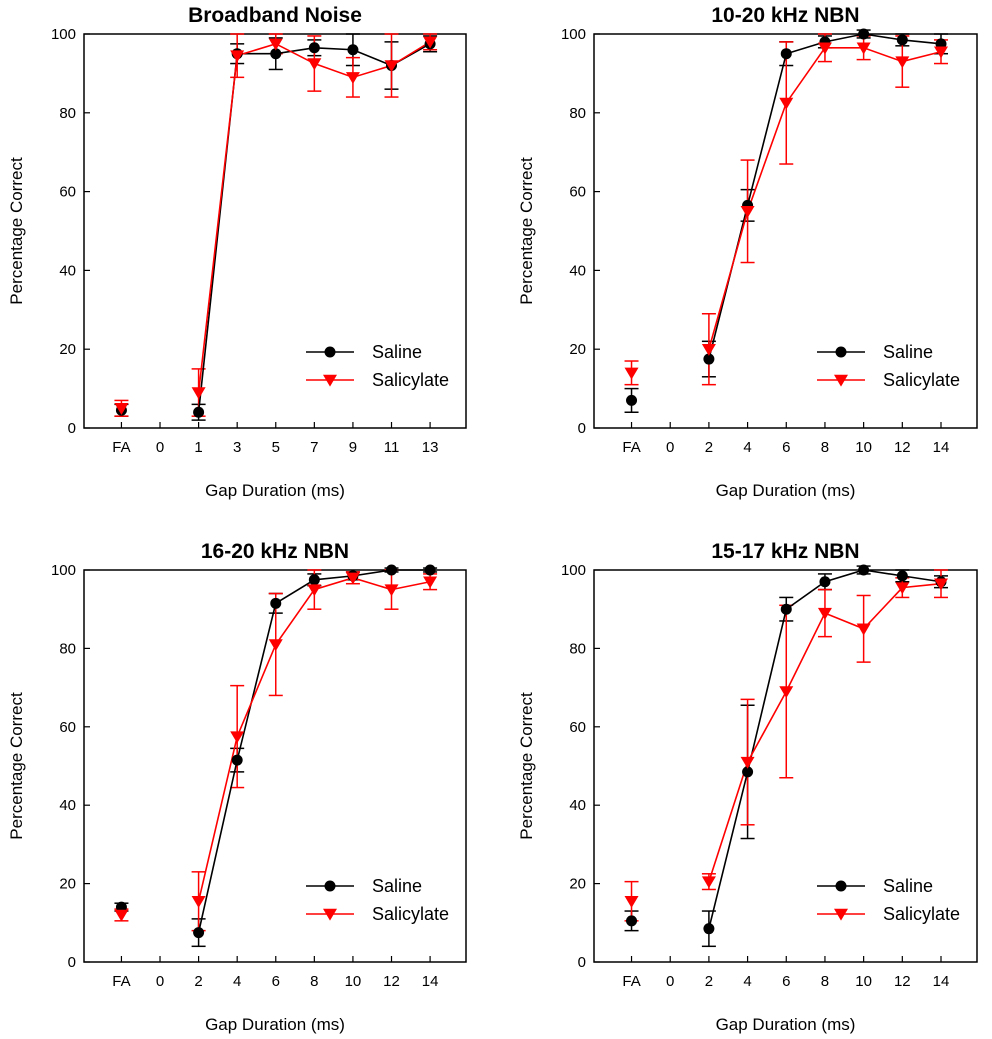 This screenshot has width=992, height=1039. What do you see at coordinates (16, 766) in the screenshot?
I see `y-axis-label: Percentage Correct` at bounding box center [16, 766].